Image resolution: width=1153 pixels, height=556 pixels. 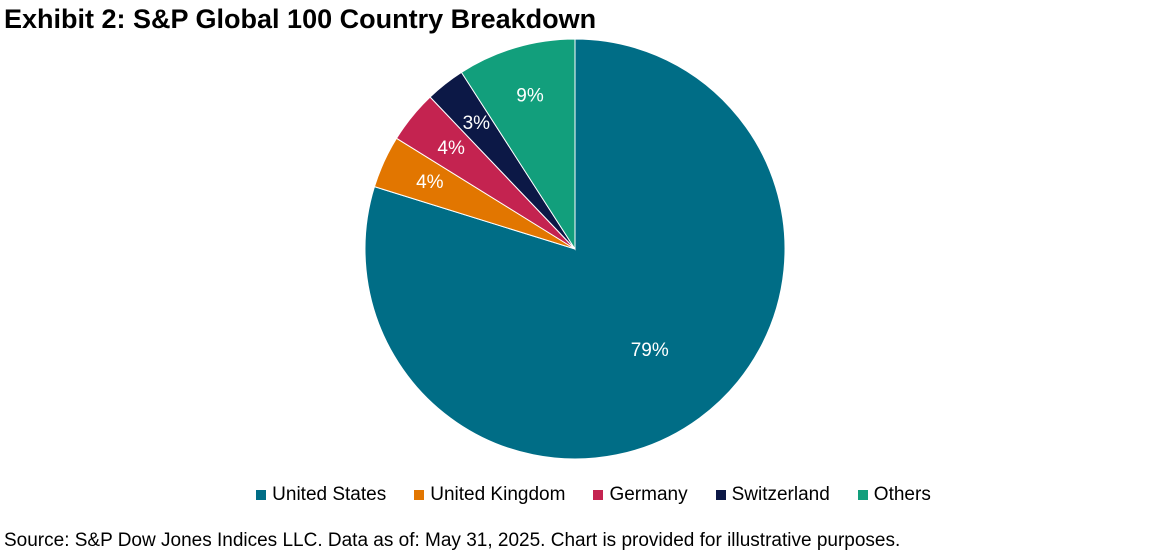 I want to click on pie-slice-others, so click(x=518, y=144).